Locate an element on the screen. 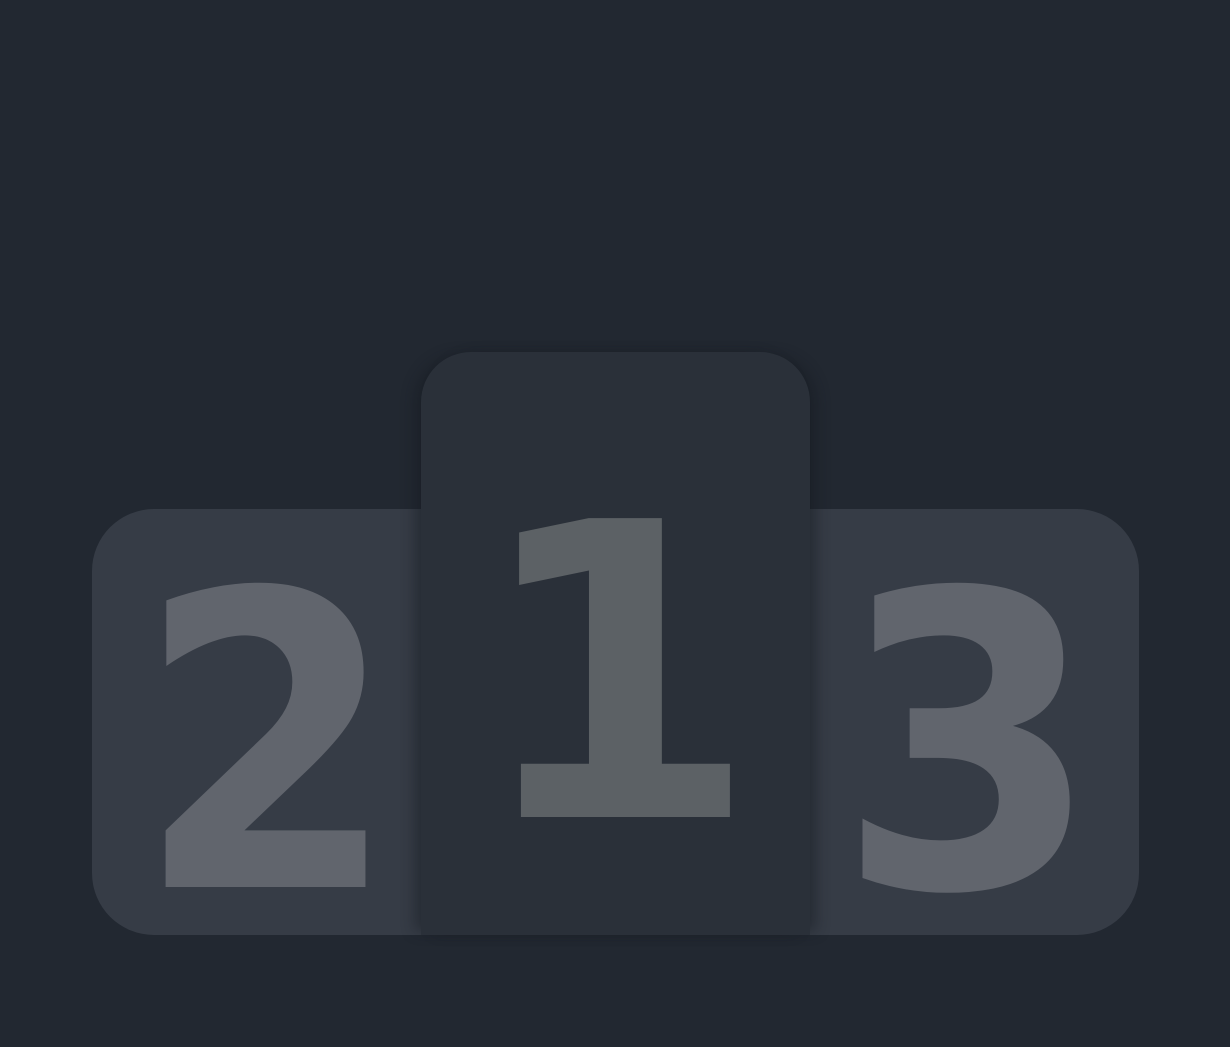  rank-third-label: 3 is located at coordinates (968, 745).